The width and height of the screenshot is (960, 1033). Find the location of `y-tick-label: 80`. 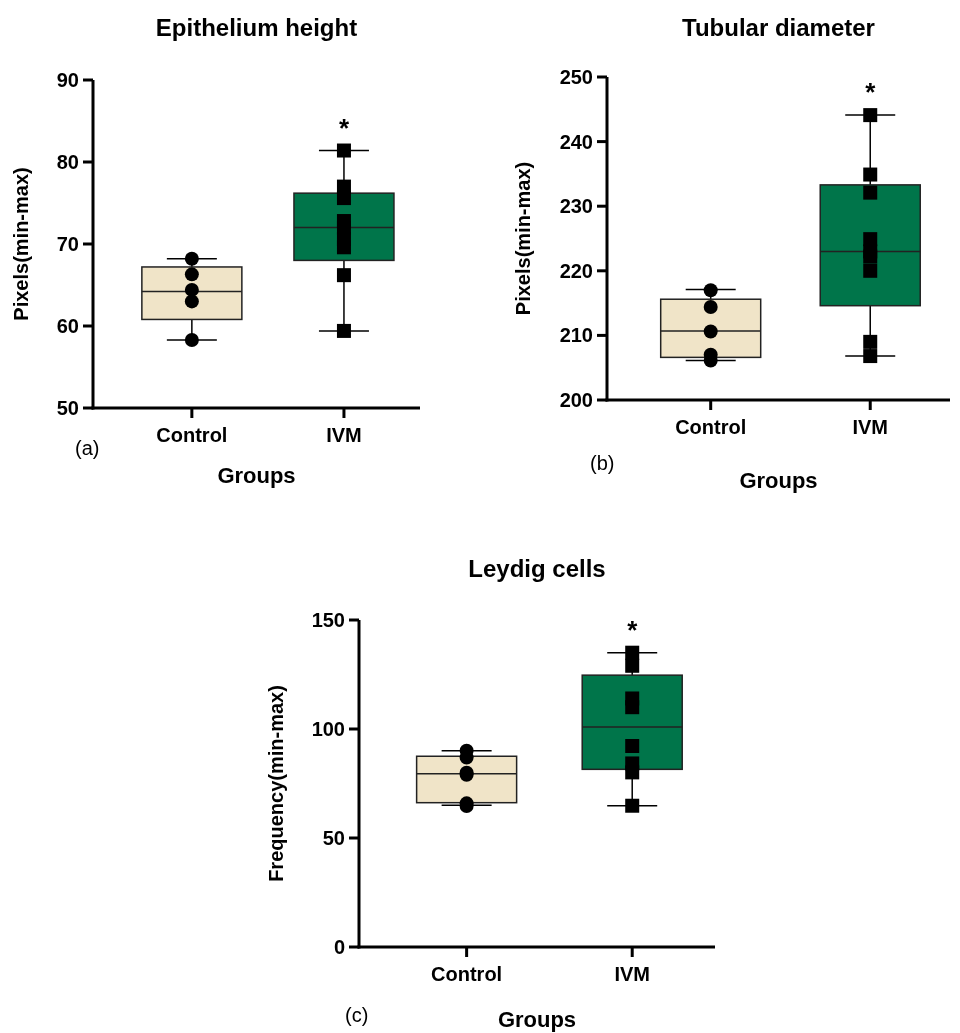

y-tick-label: 80 is located at coordinates (67, 162).